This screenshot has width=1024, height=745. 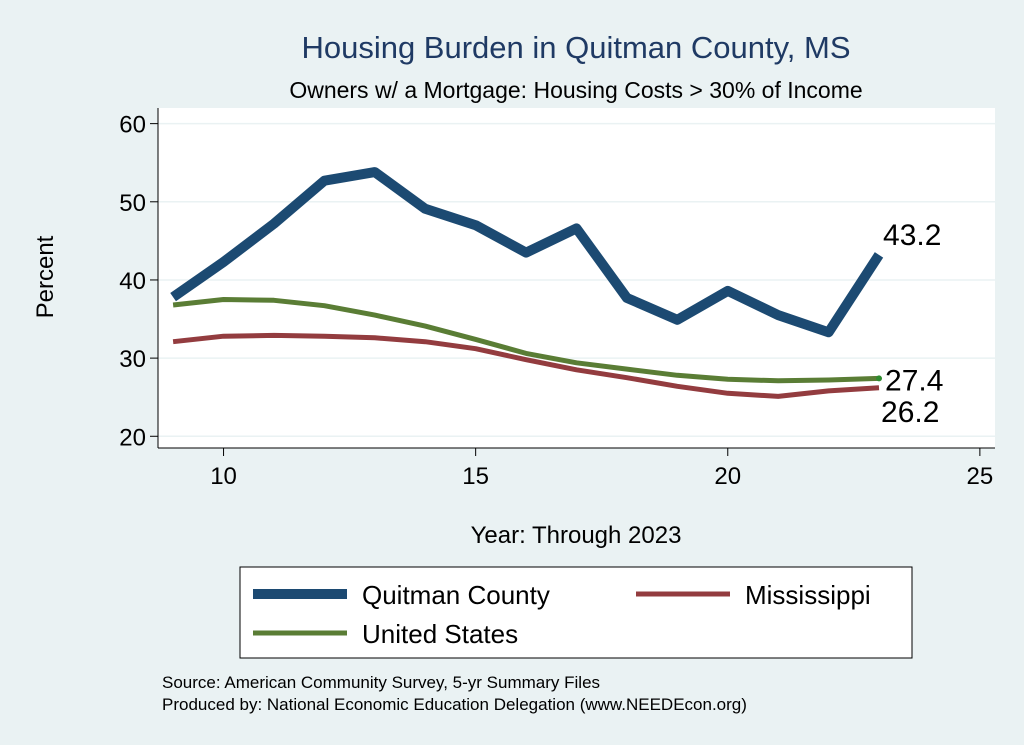 I want to click on x-tick-label-20: 20, so click(x=727, y=476).